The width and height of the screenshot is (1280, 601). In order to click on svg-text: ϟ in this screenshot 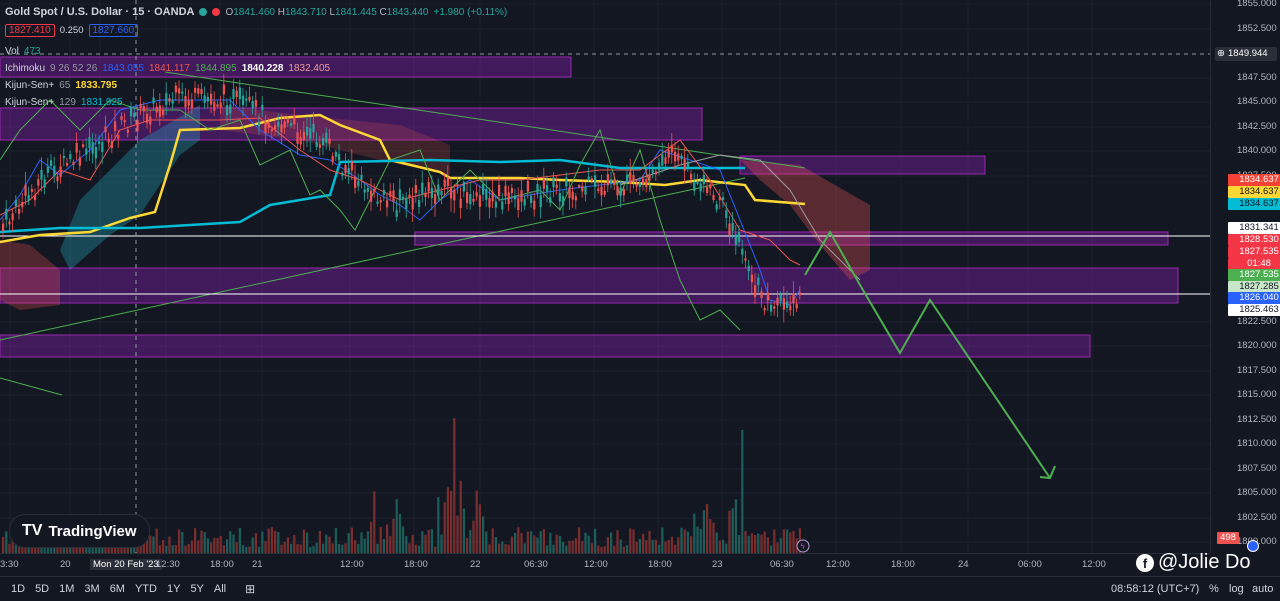, I will do `click(802, 546)`.